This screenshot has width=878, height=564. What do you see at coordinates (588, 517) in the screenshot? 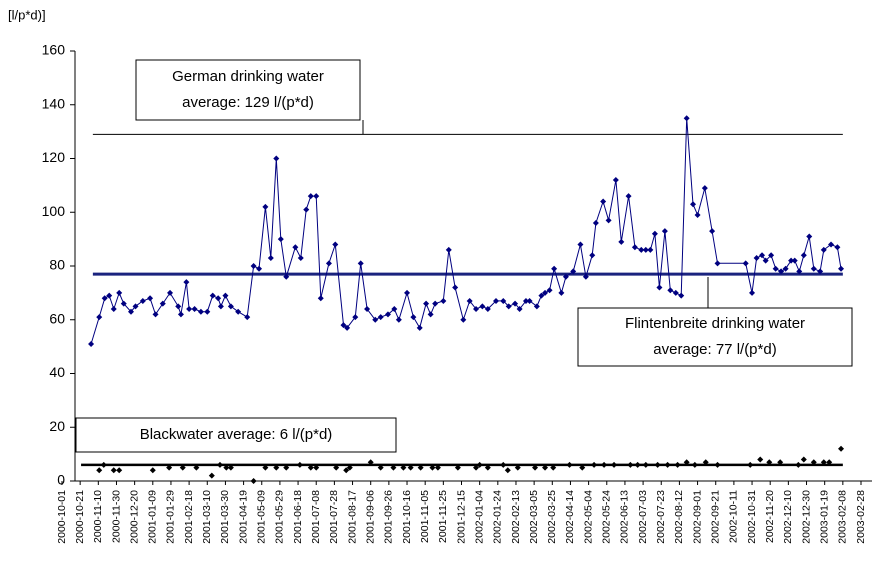
I see `x-tick-label: 2002-05-04` at bounding box center [588, 517].